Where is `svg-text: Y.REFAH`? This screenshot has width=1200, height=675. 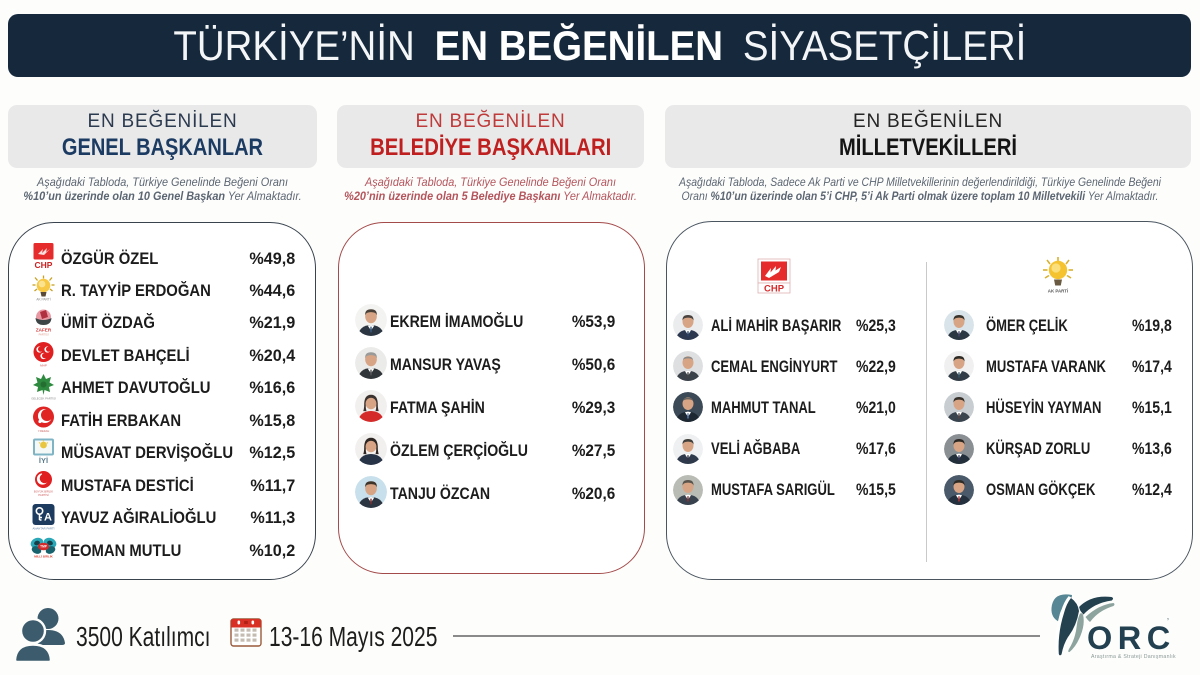
svg-text: Y.REFAH is located at coordinates (44, 431).